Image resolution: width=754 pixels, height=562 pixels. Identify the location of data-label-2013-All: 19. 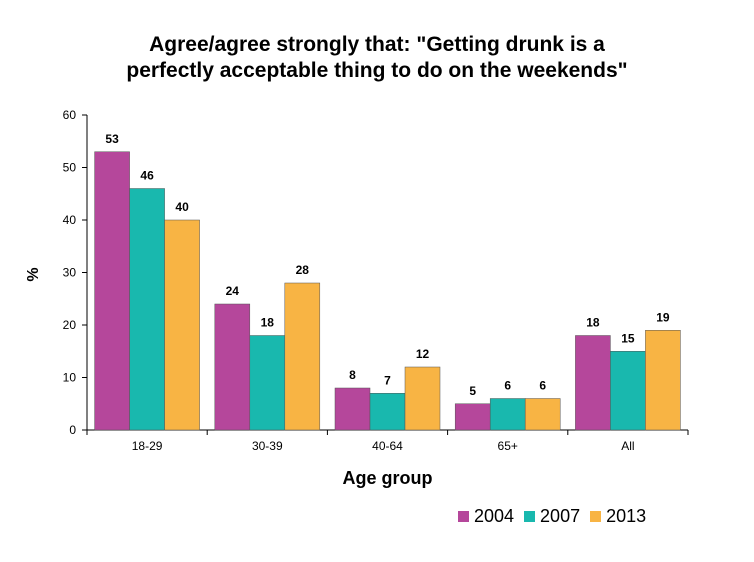
(663, 317).